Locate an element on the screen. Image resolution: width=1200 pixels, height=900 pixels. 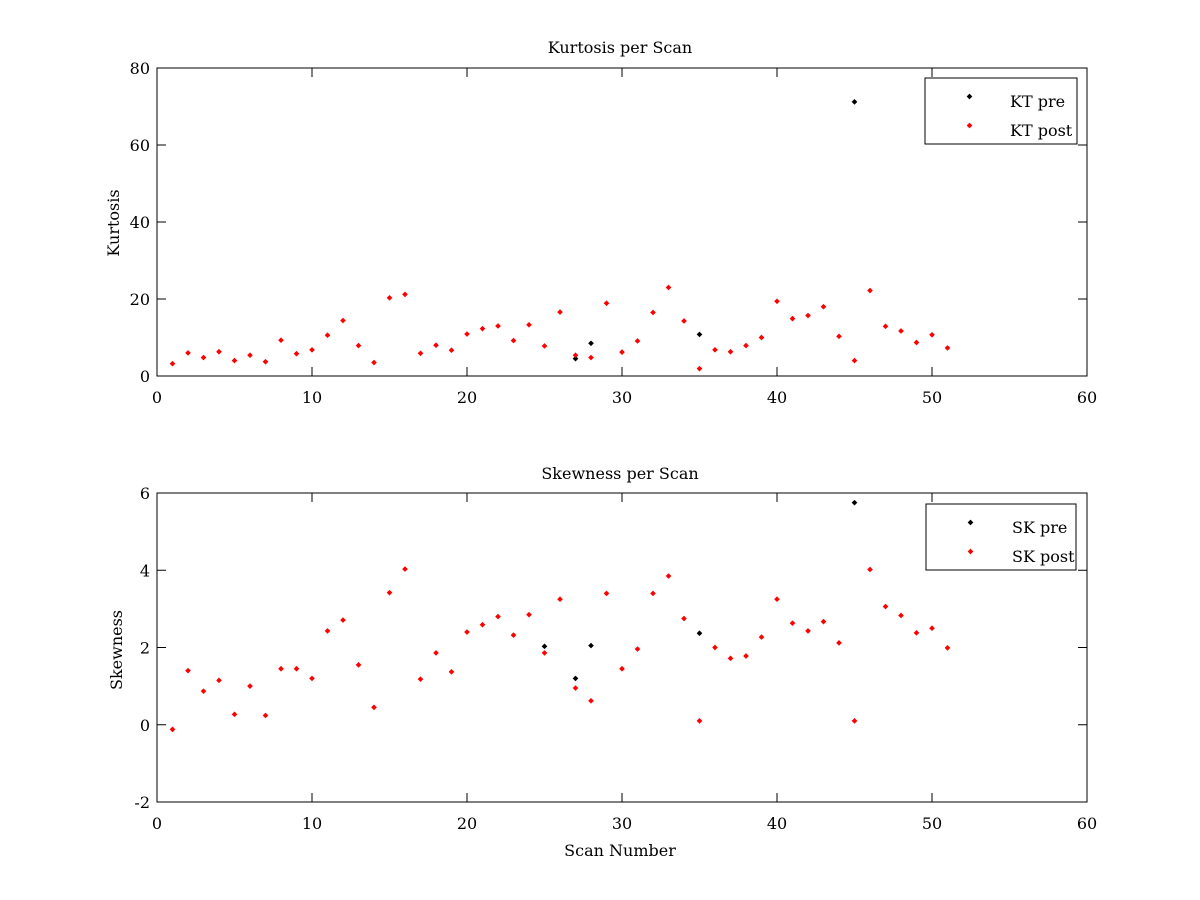
x-tick-label: 10 is located at coordinates (312, 823).